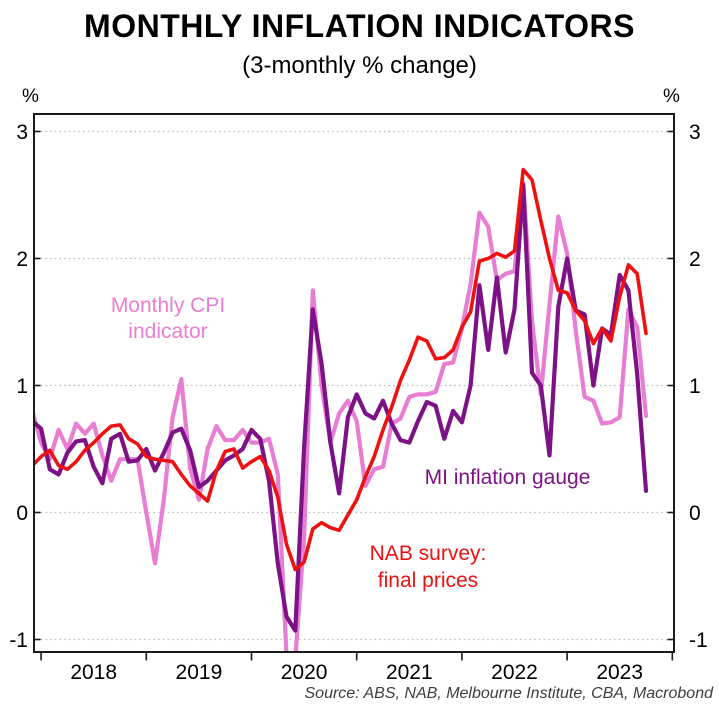 The height and width of the screenshot is (712, 719). Describe the element at coordinates (93, 672) in the screenshot. I see `x-axis-year-label: 2018` at that location.